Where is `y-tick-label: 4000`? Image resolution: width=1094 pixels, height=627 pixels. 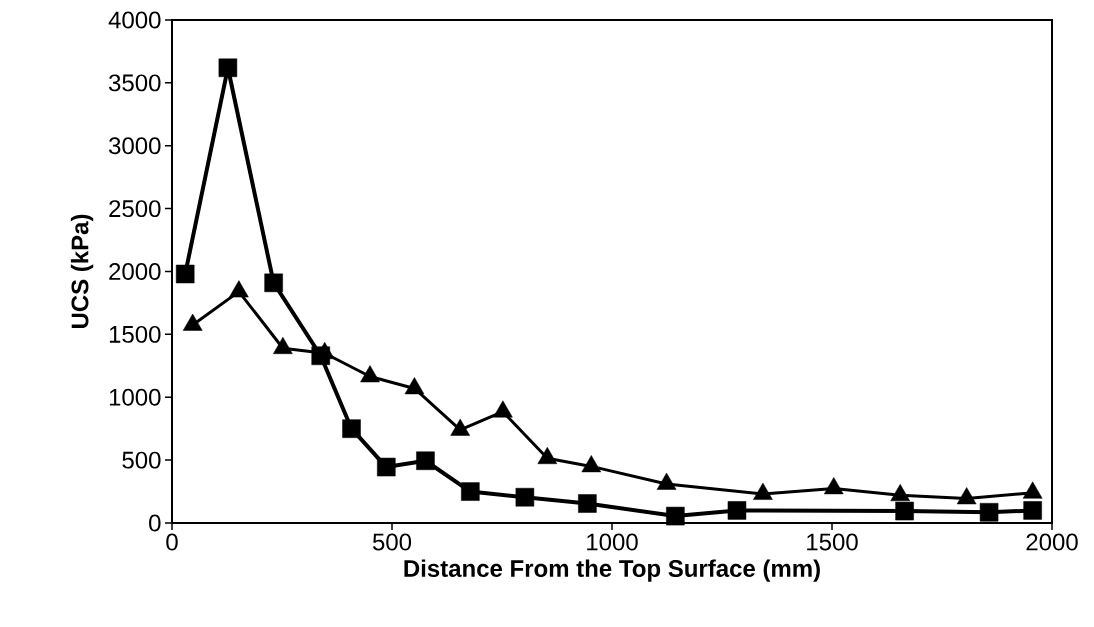 y-tick-label: 4000 is located at coordinates (134, 20).